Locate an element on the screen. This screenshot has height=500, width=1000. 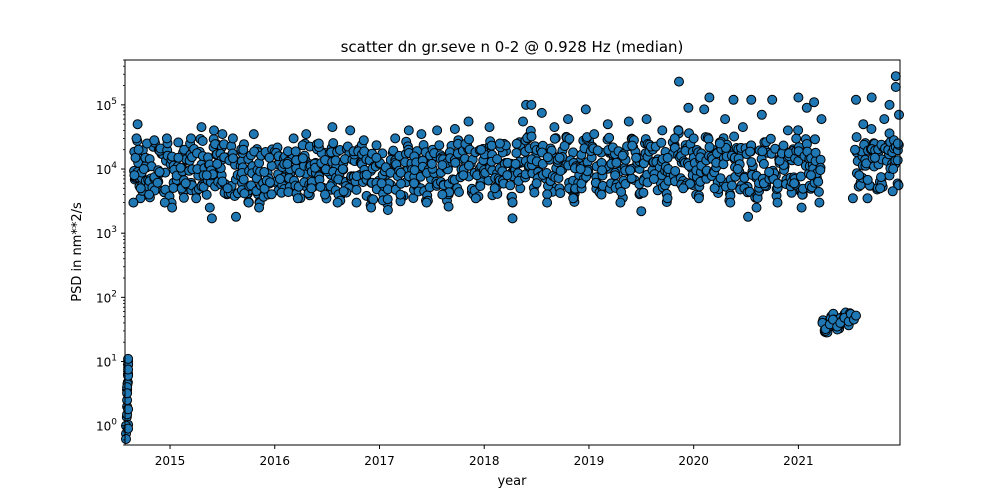
x-tick-label: 2016 is located at coordinates (274, 461).